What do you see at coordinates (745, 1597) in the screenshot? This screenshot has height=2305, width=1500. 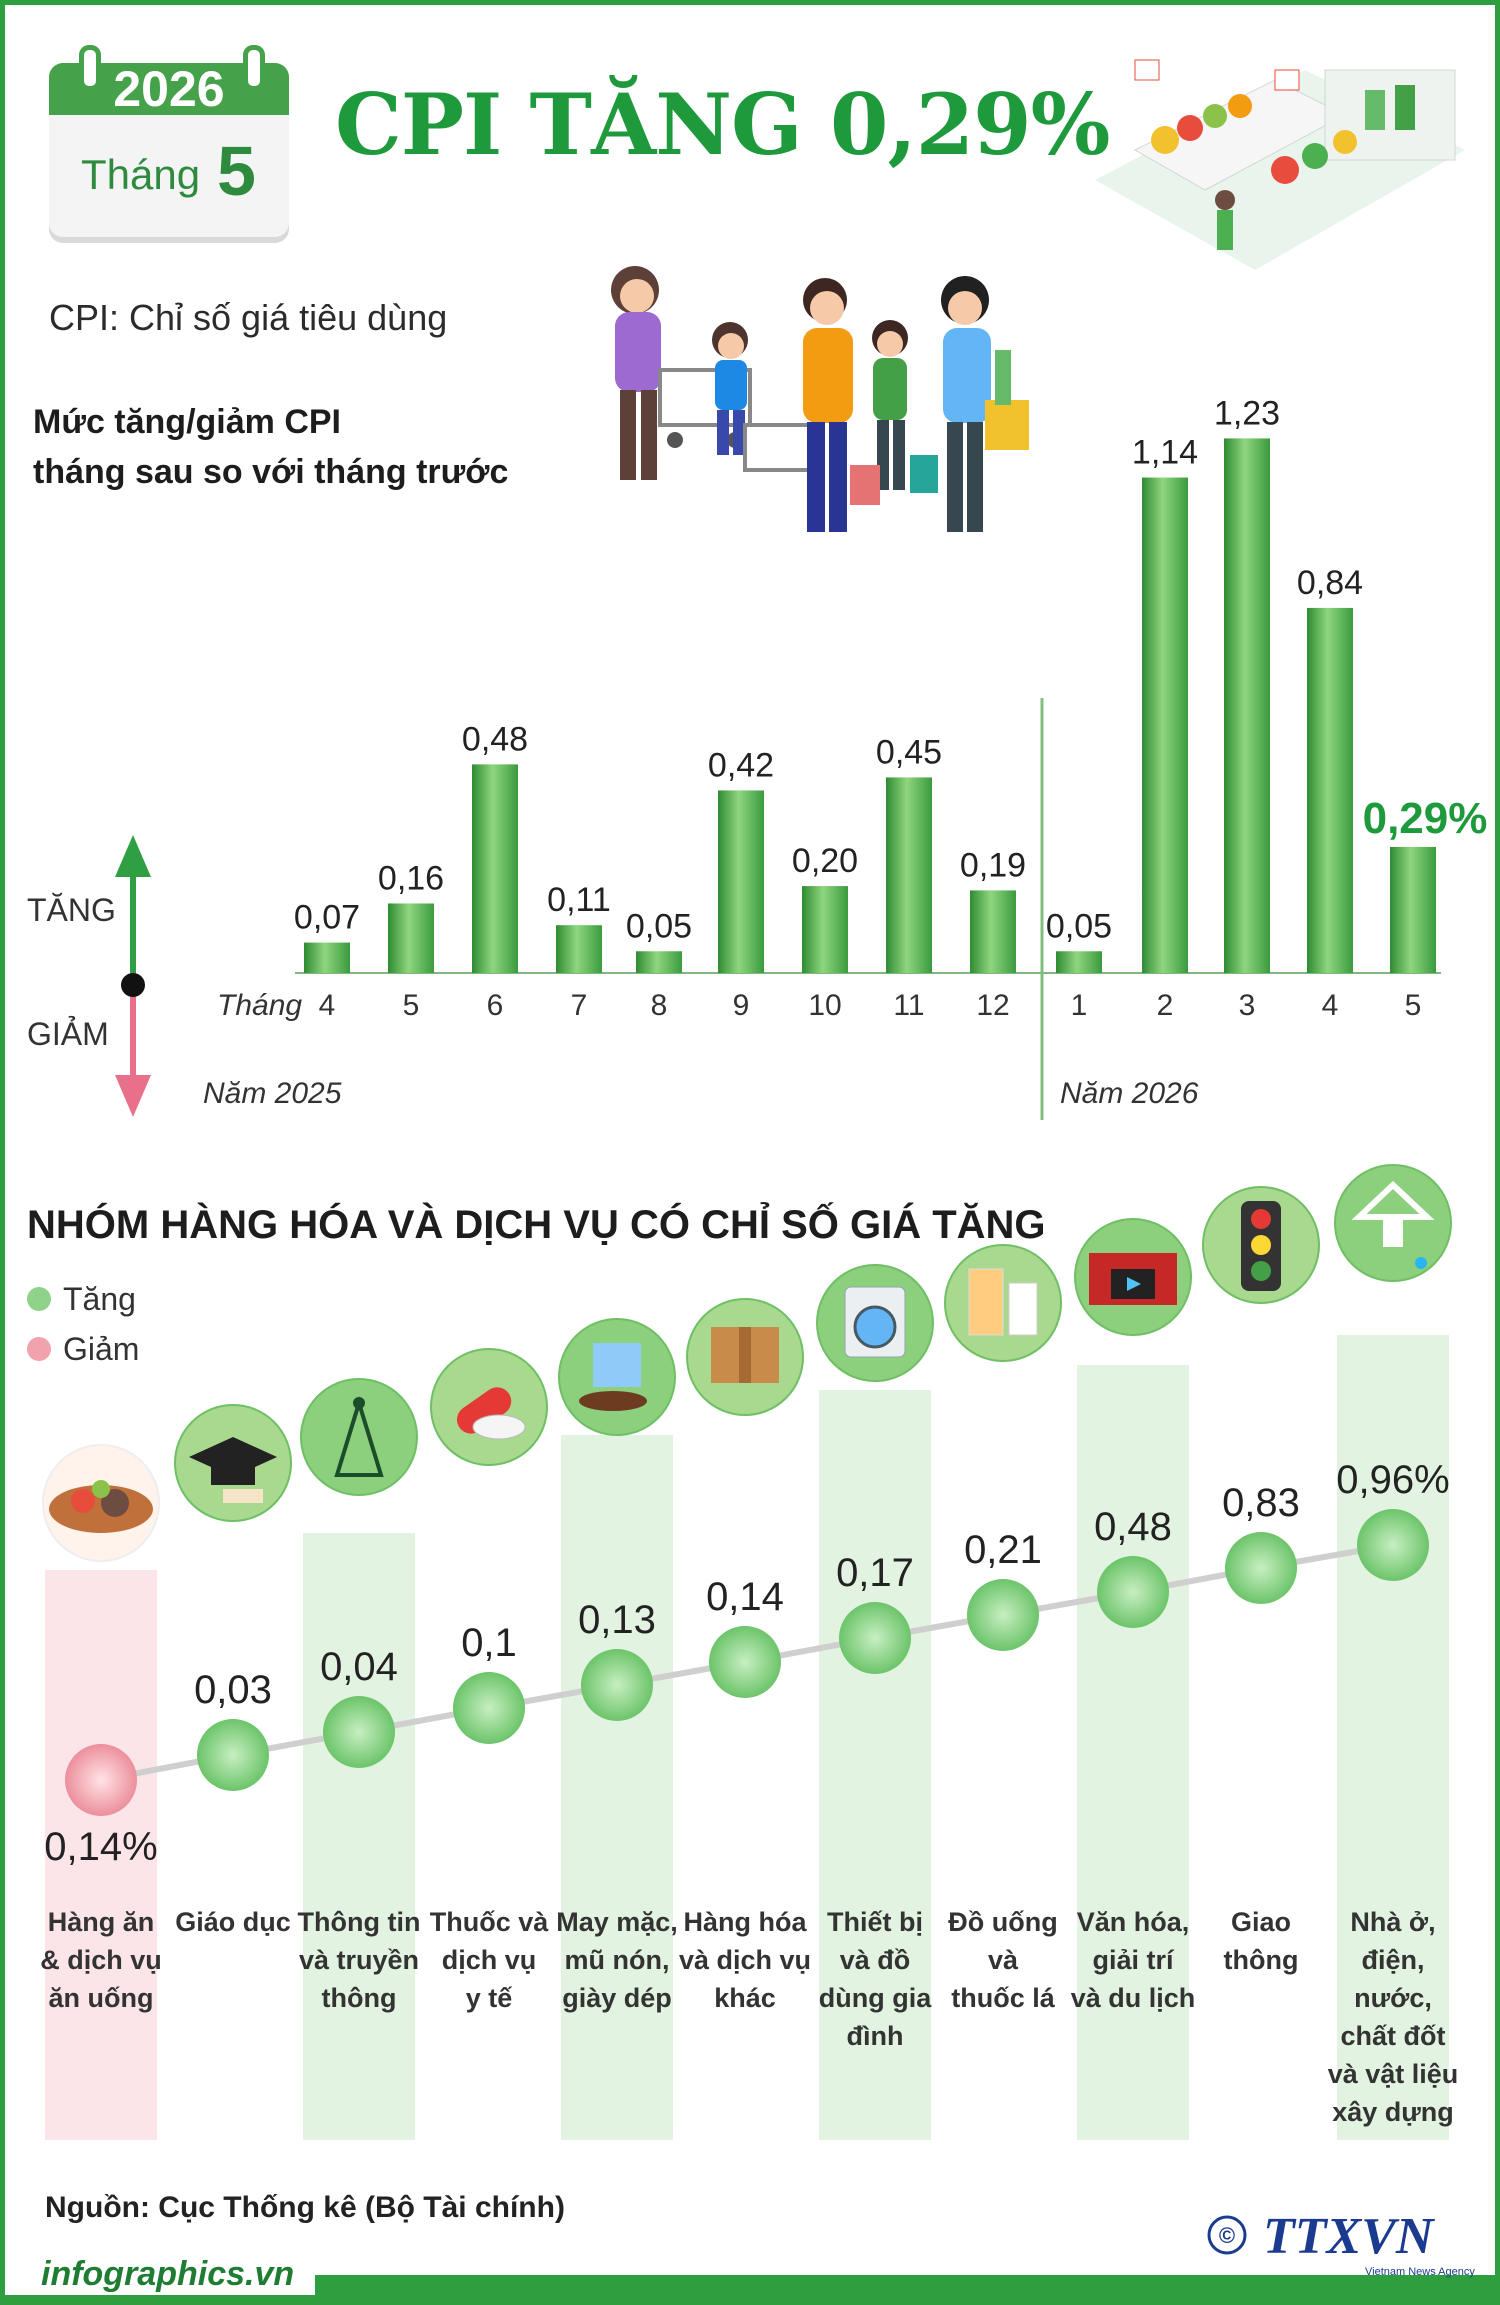 I see `data-value-label-6: 0,14` at bounding box center [745, 1597].